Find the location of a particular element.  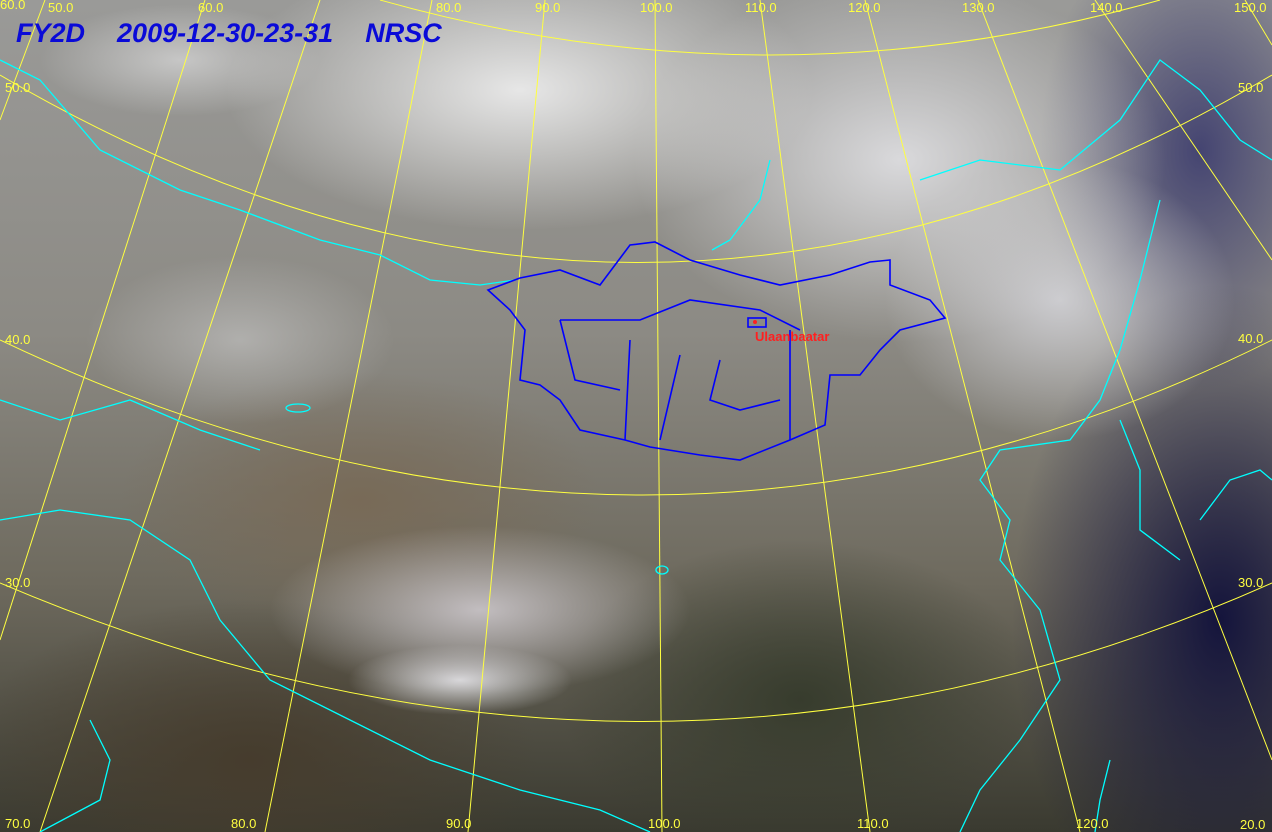

top-label: 80.0 is located at coordinates (449, 7).